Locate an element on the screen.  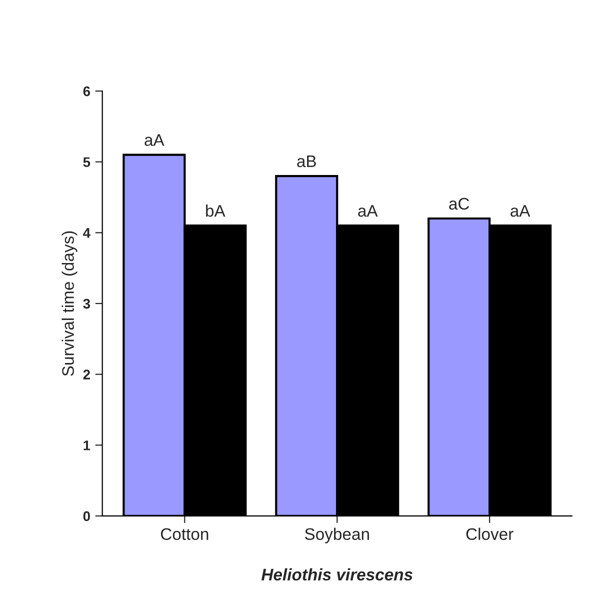
y-tick-label: 1 is located at coordinates (87, 445).